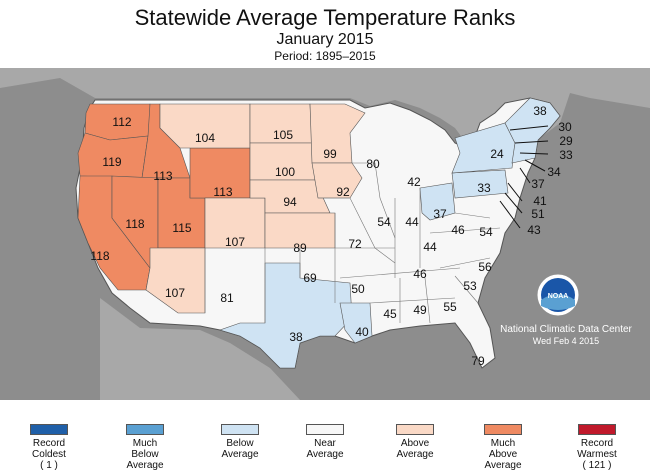 The height and width of the screenshot is (475, 650). Describe the element at coordinates (296, 337) in the screenshot. I see `rank-tx: 38` at that location.